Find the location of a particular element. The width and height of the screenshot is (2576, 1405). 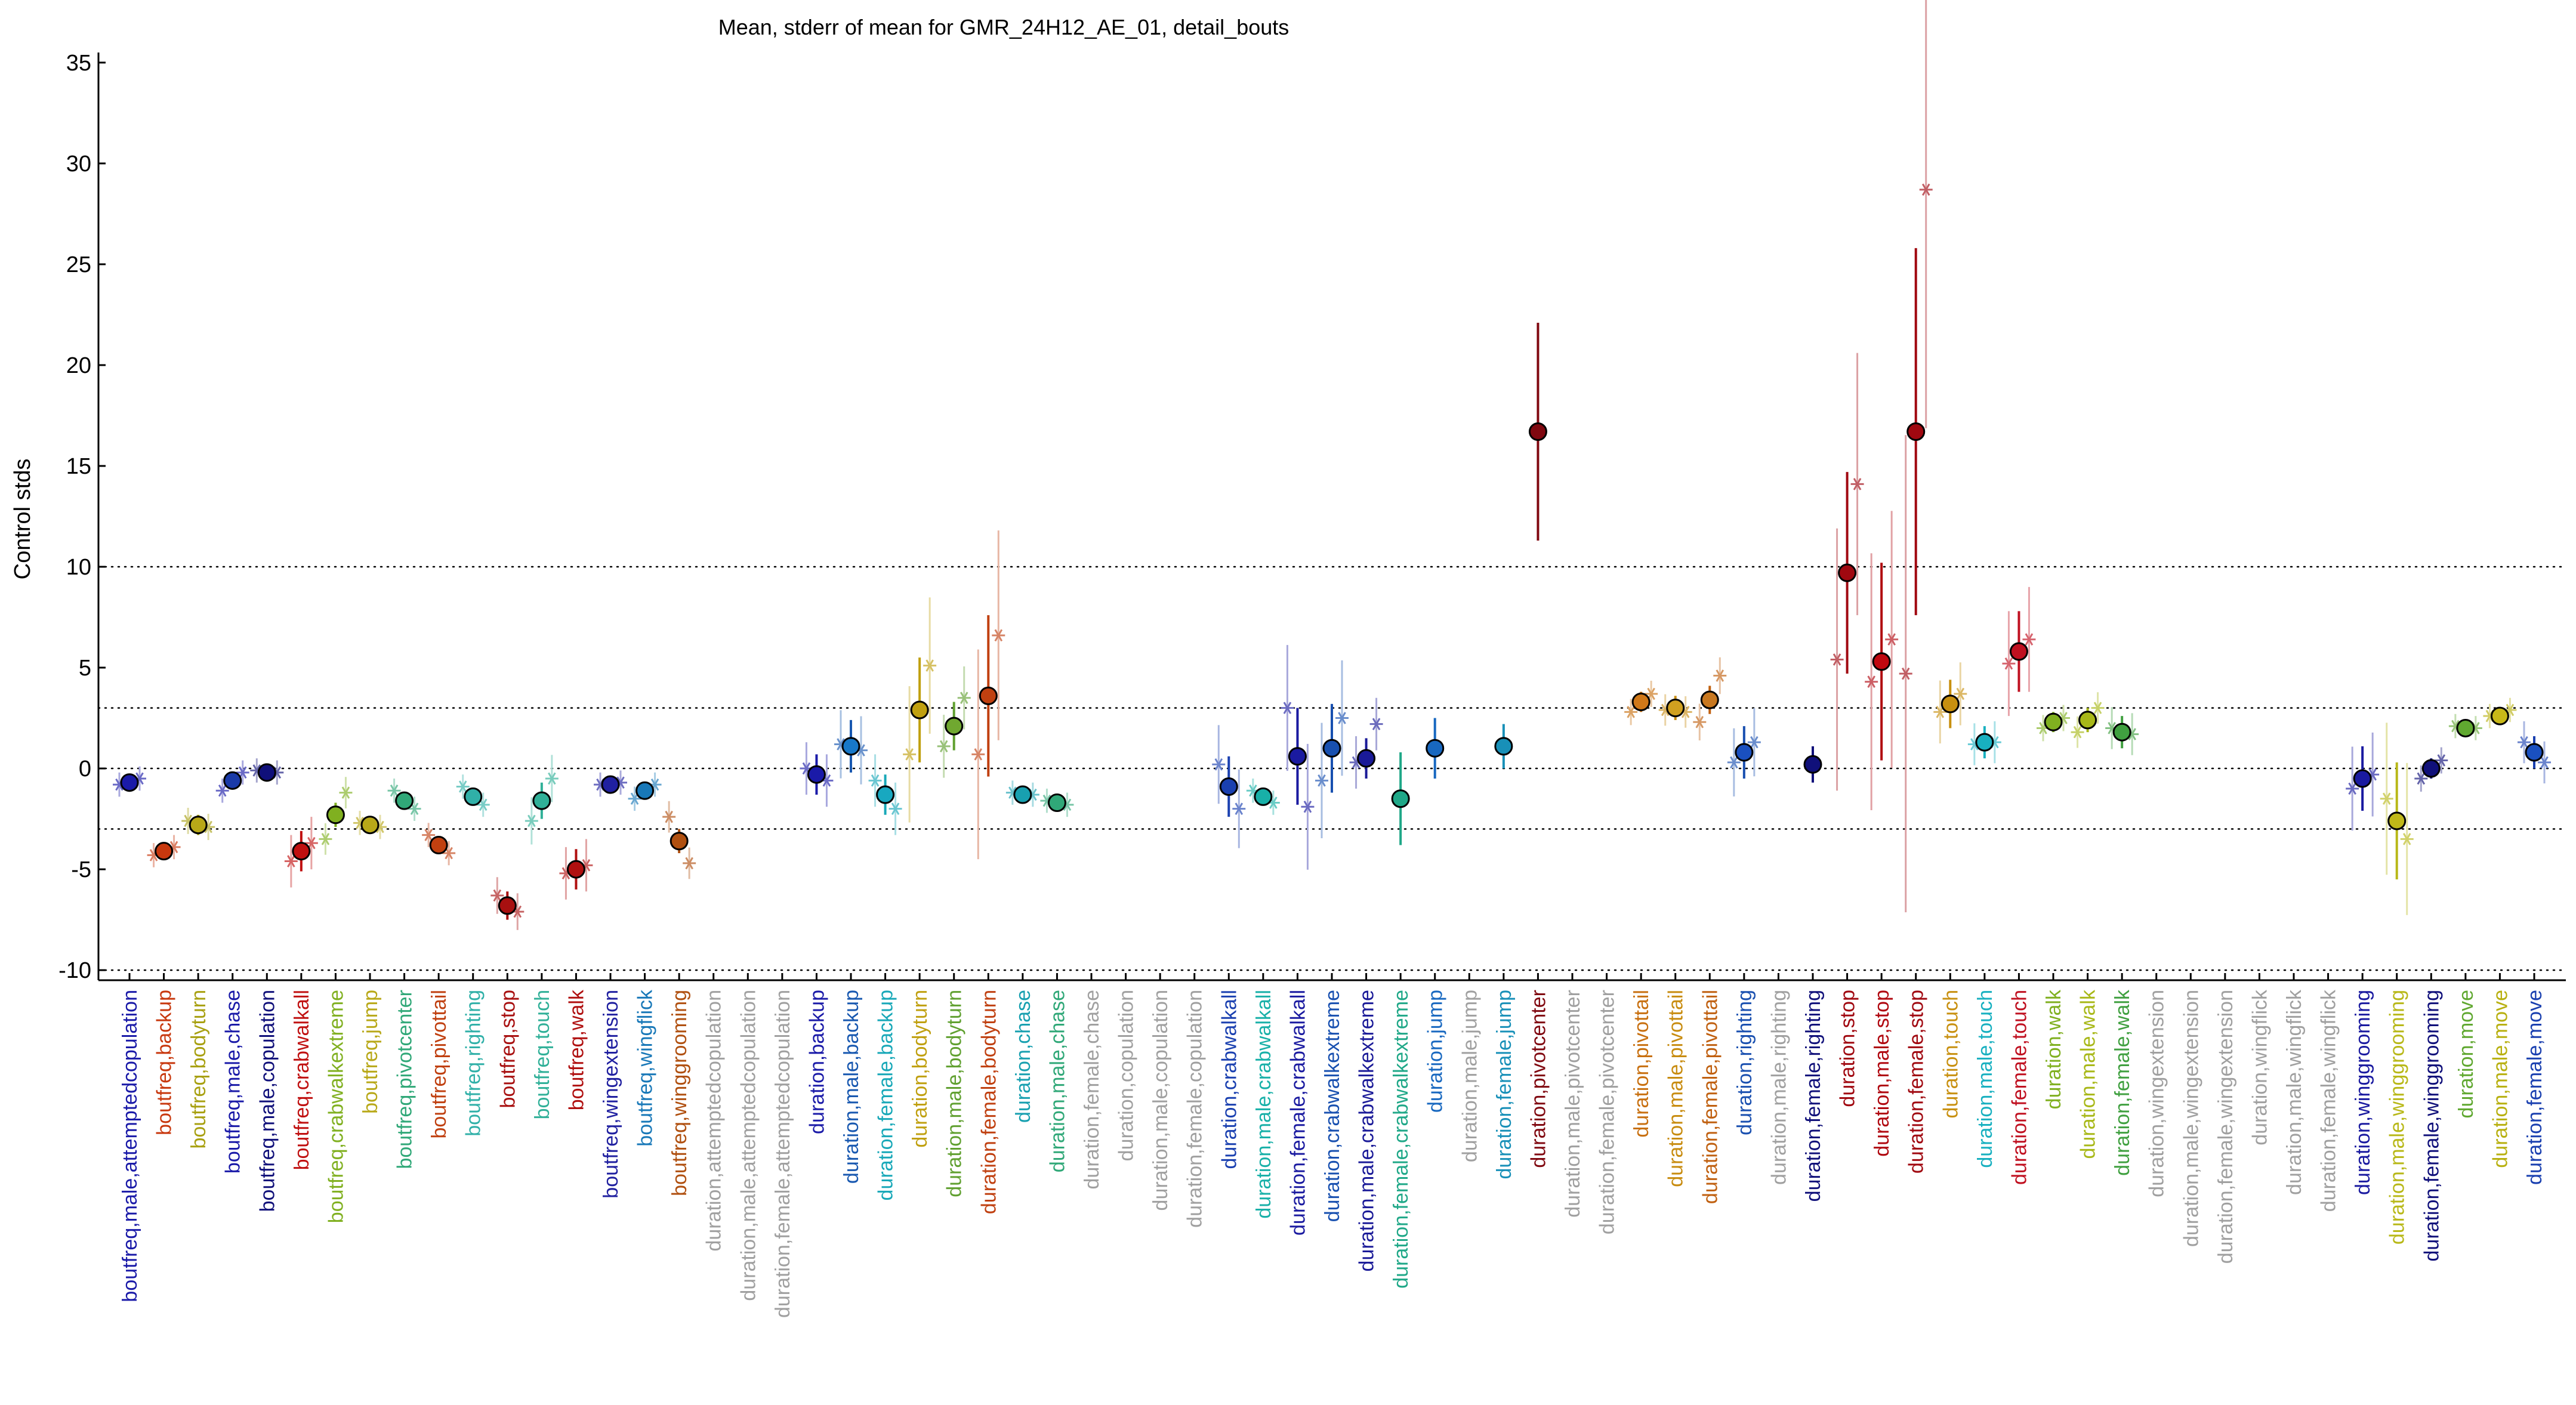

x-tick-label: duration,move is located at coordinates (2466, 1054).